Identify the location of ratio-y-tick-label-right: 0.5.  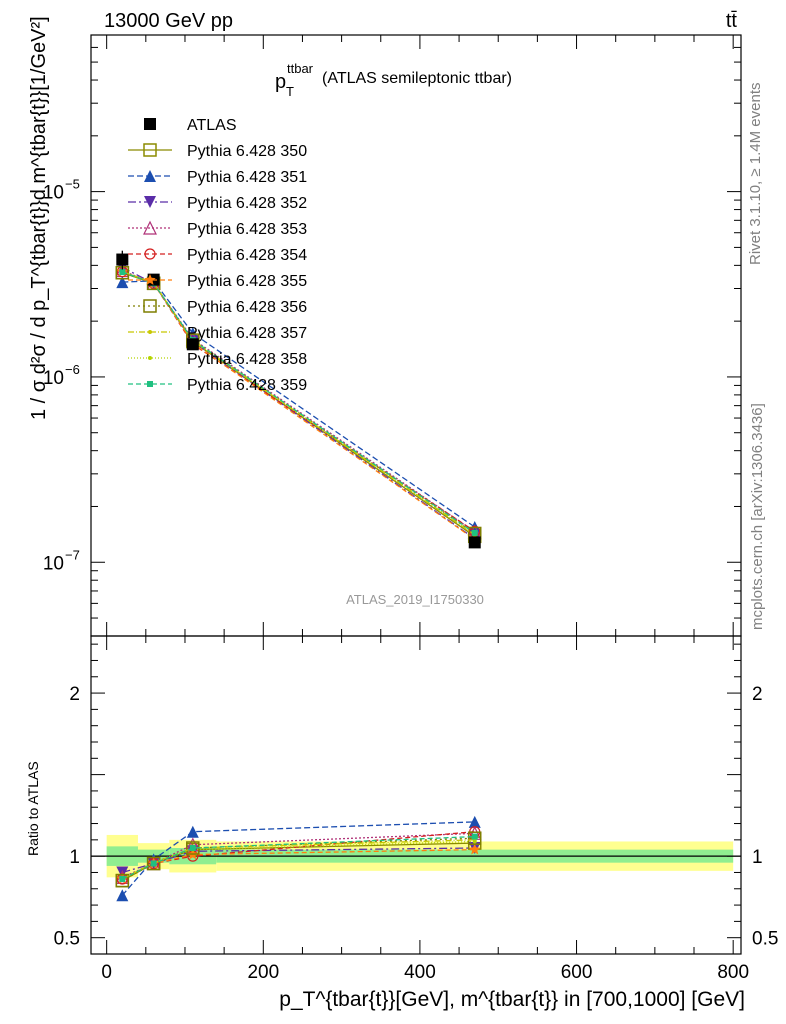
(765, 939).